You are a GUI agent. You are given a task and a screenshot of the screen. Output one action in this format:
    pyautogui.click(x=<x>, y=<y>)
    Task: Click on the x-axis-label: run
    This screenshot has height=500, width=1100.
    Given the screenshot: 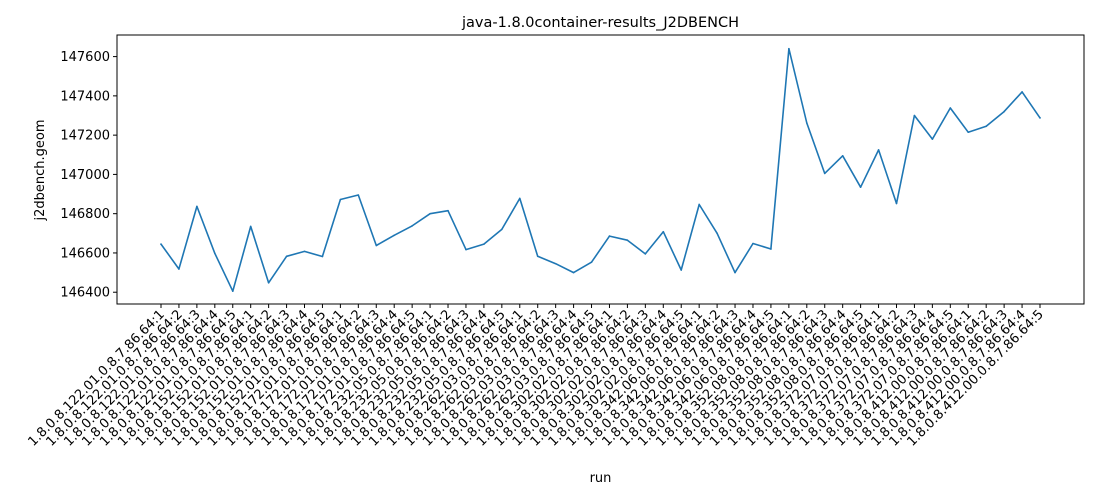 What is the action you would take?
    pyautogui.click(x=601, y=478)
    